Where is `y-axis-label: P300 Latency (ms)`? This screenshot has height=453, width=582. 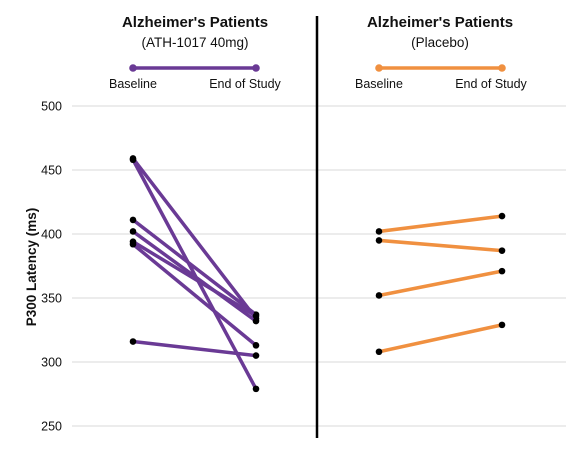
y-axis-label: P300 Latency (ms) is located at coordinates (31, 267).